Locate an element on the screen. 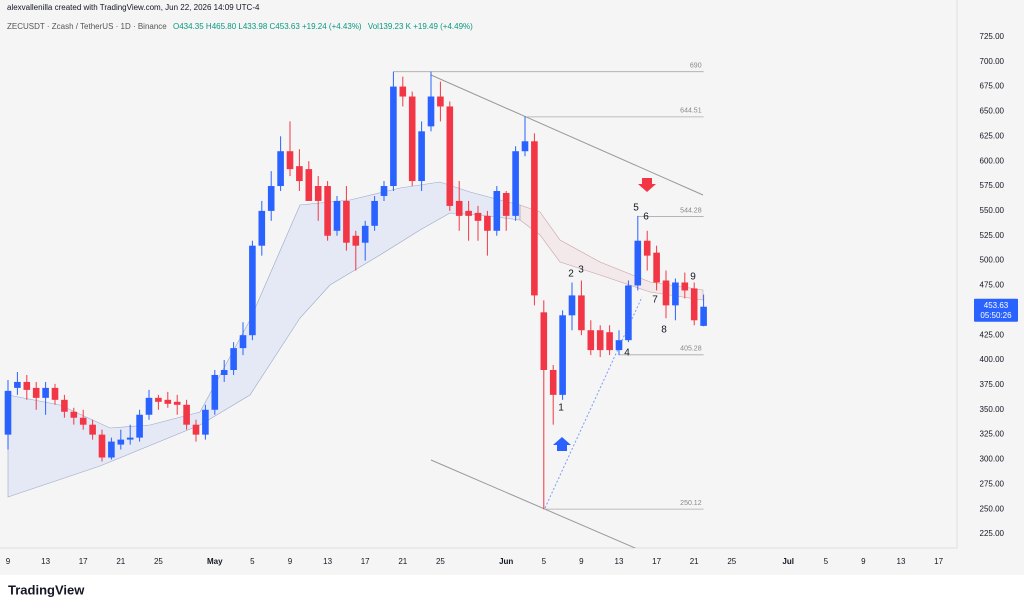  trend-line is located at coordinates (533, 503).